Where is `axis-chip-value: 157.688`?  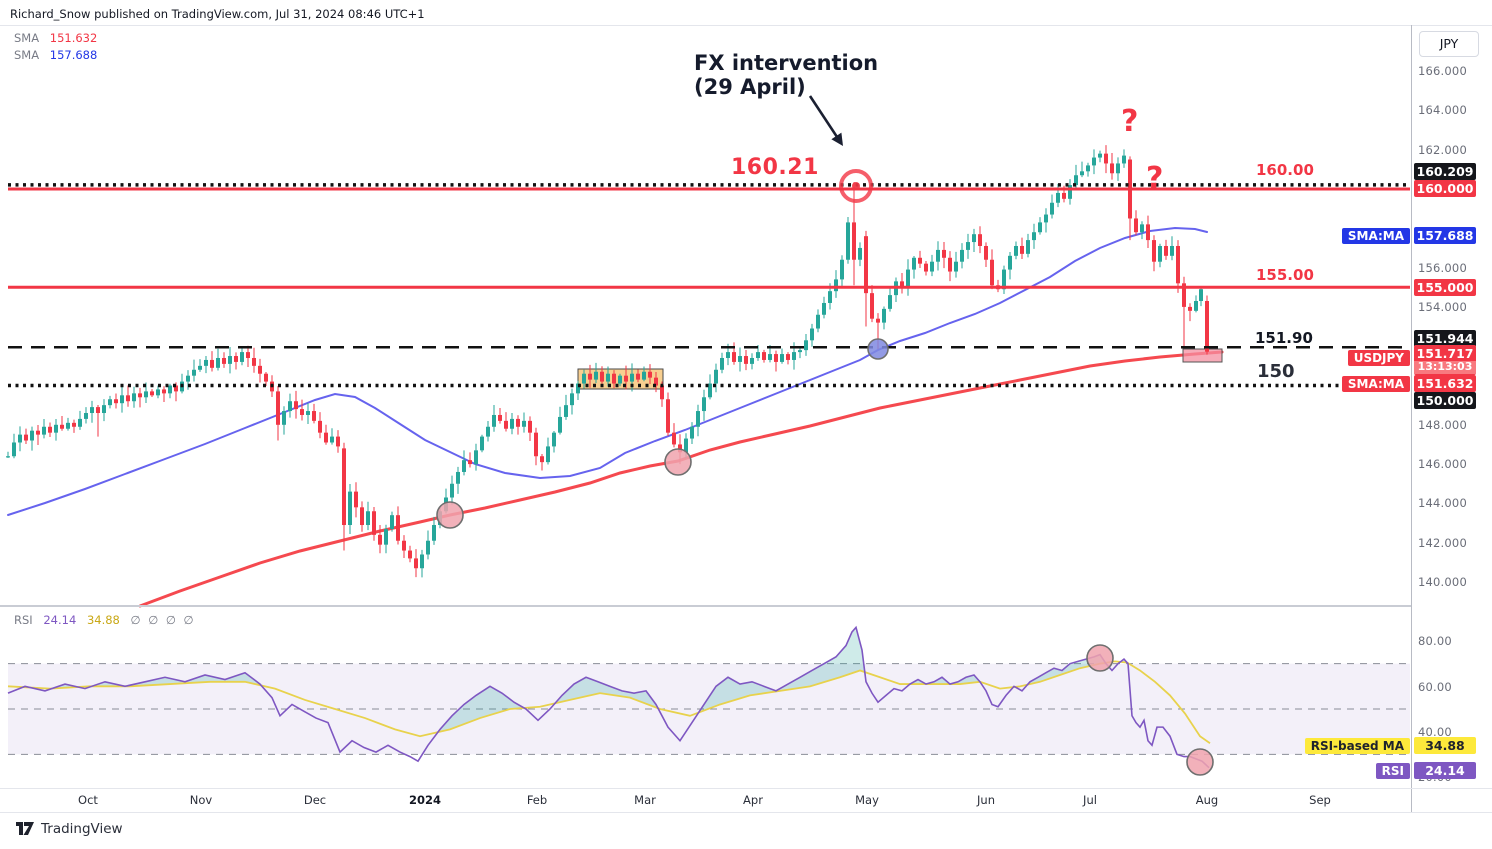 axis-chip-value: 157.688 is located at coordinates (1445, 235).